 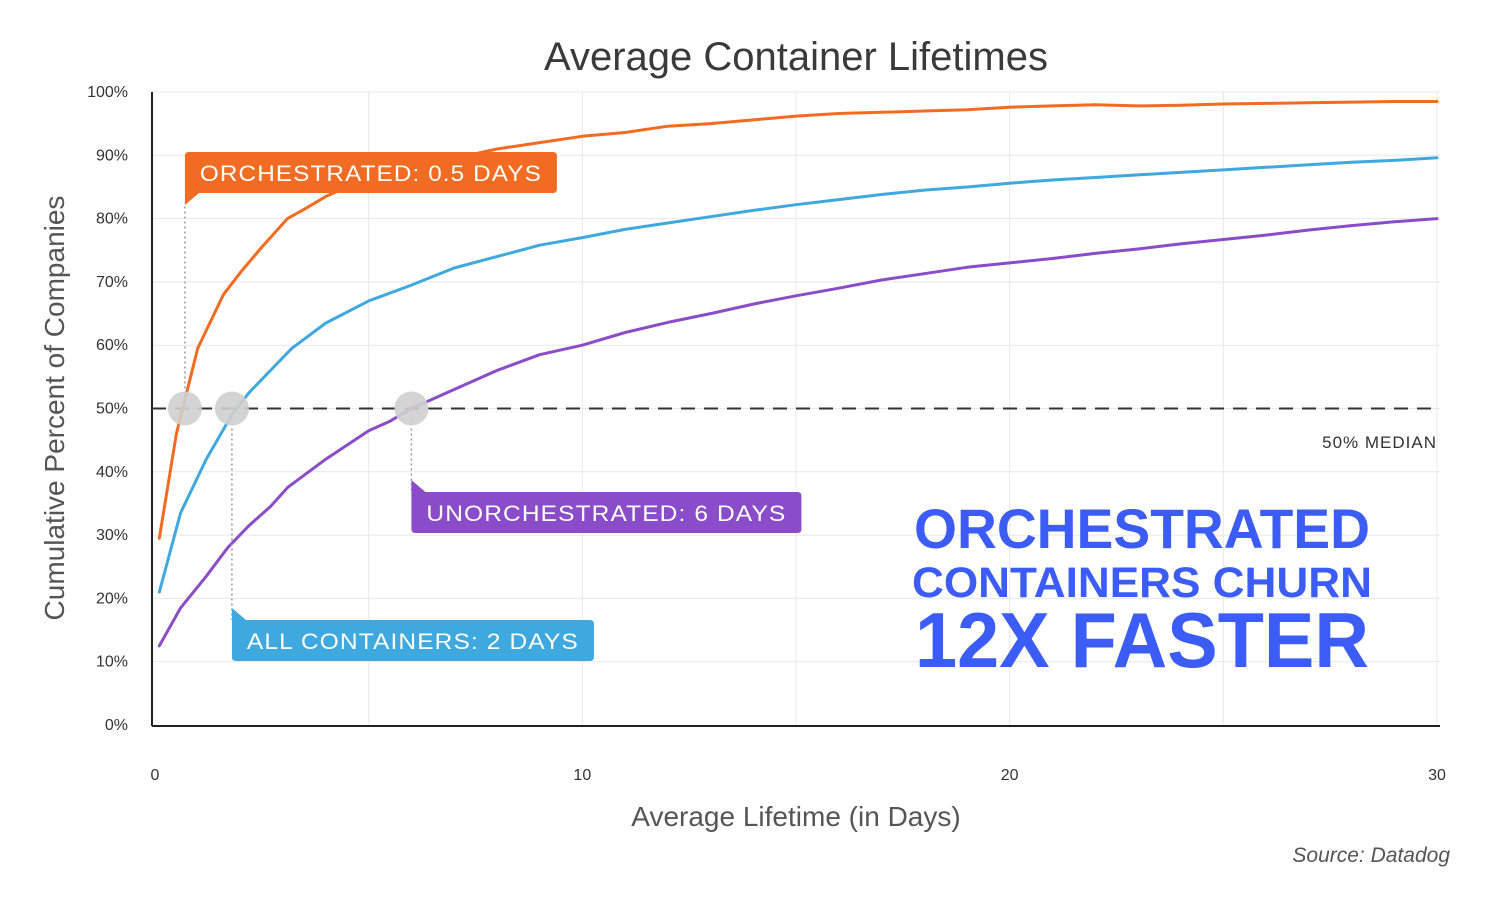 What do you see at coordinates (112, 345) in the screenshot?
I see `y-tick-label: 60%` at bounding box center [112, 345].